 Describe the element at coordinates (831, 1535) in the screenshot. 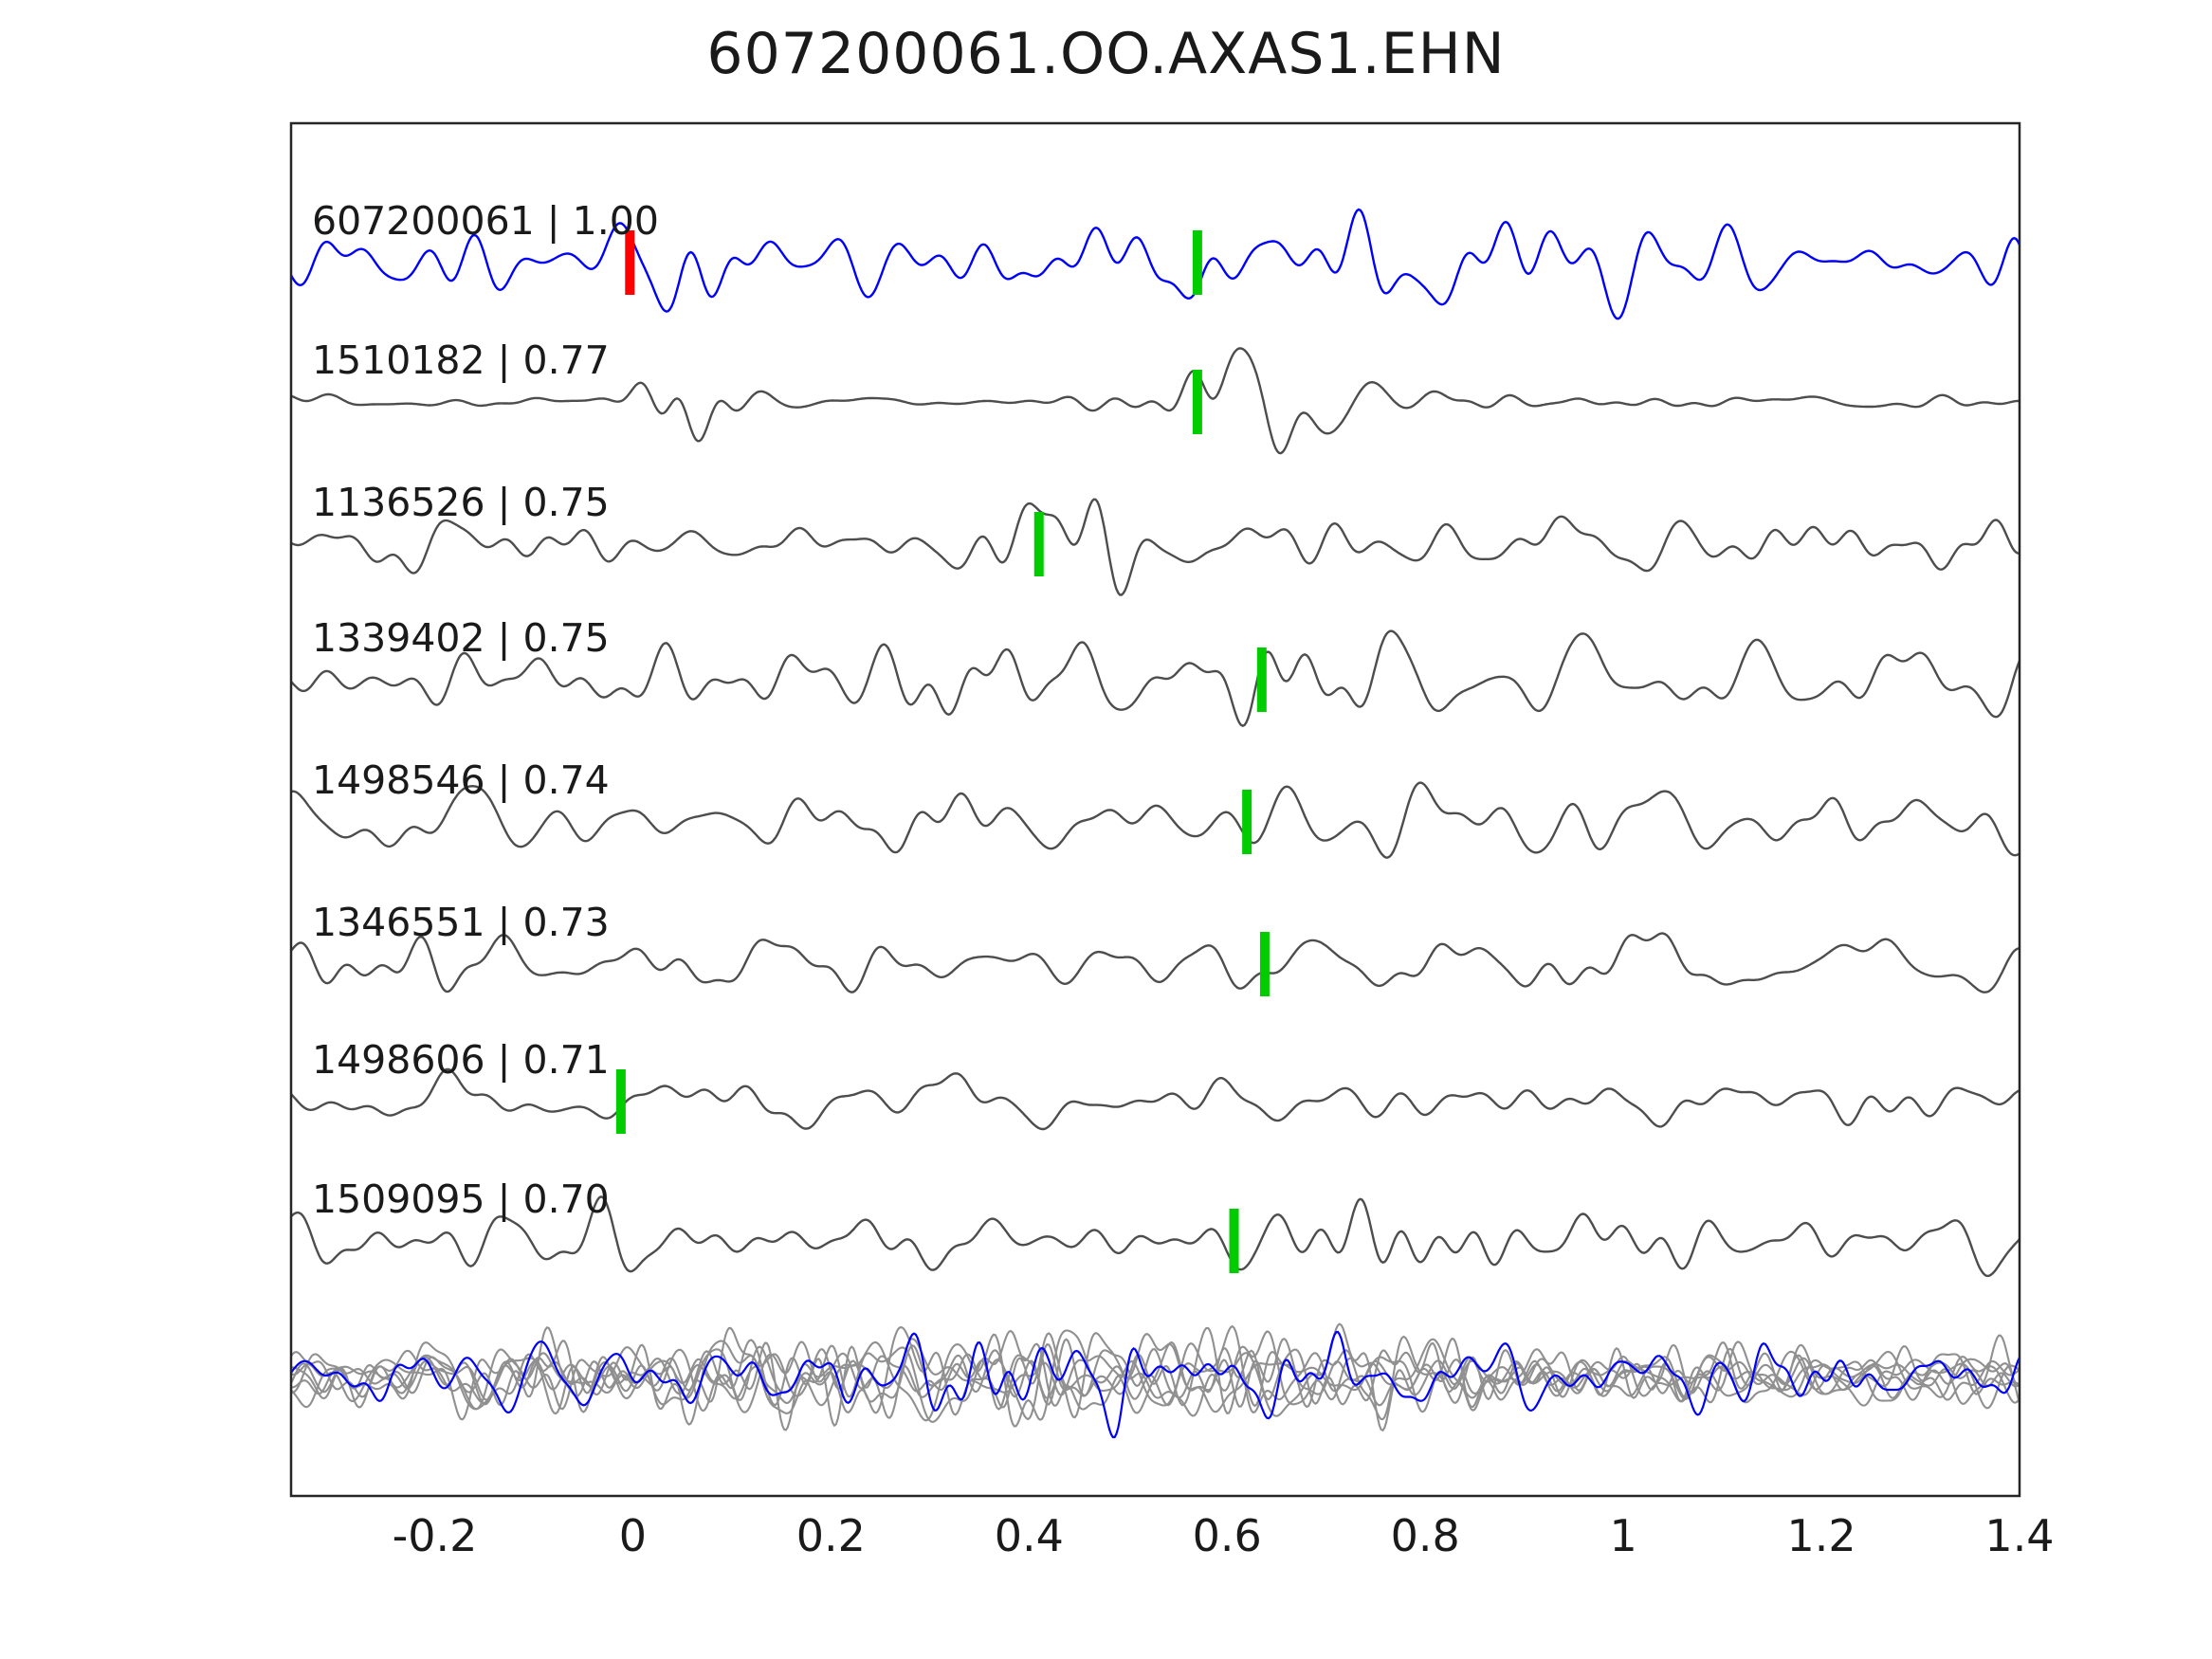

I see `x-tick-label: 0.2` at that location.